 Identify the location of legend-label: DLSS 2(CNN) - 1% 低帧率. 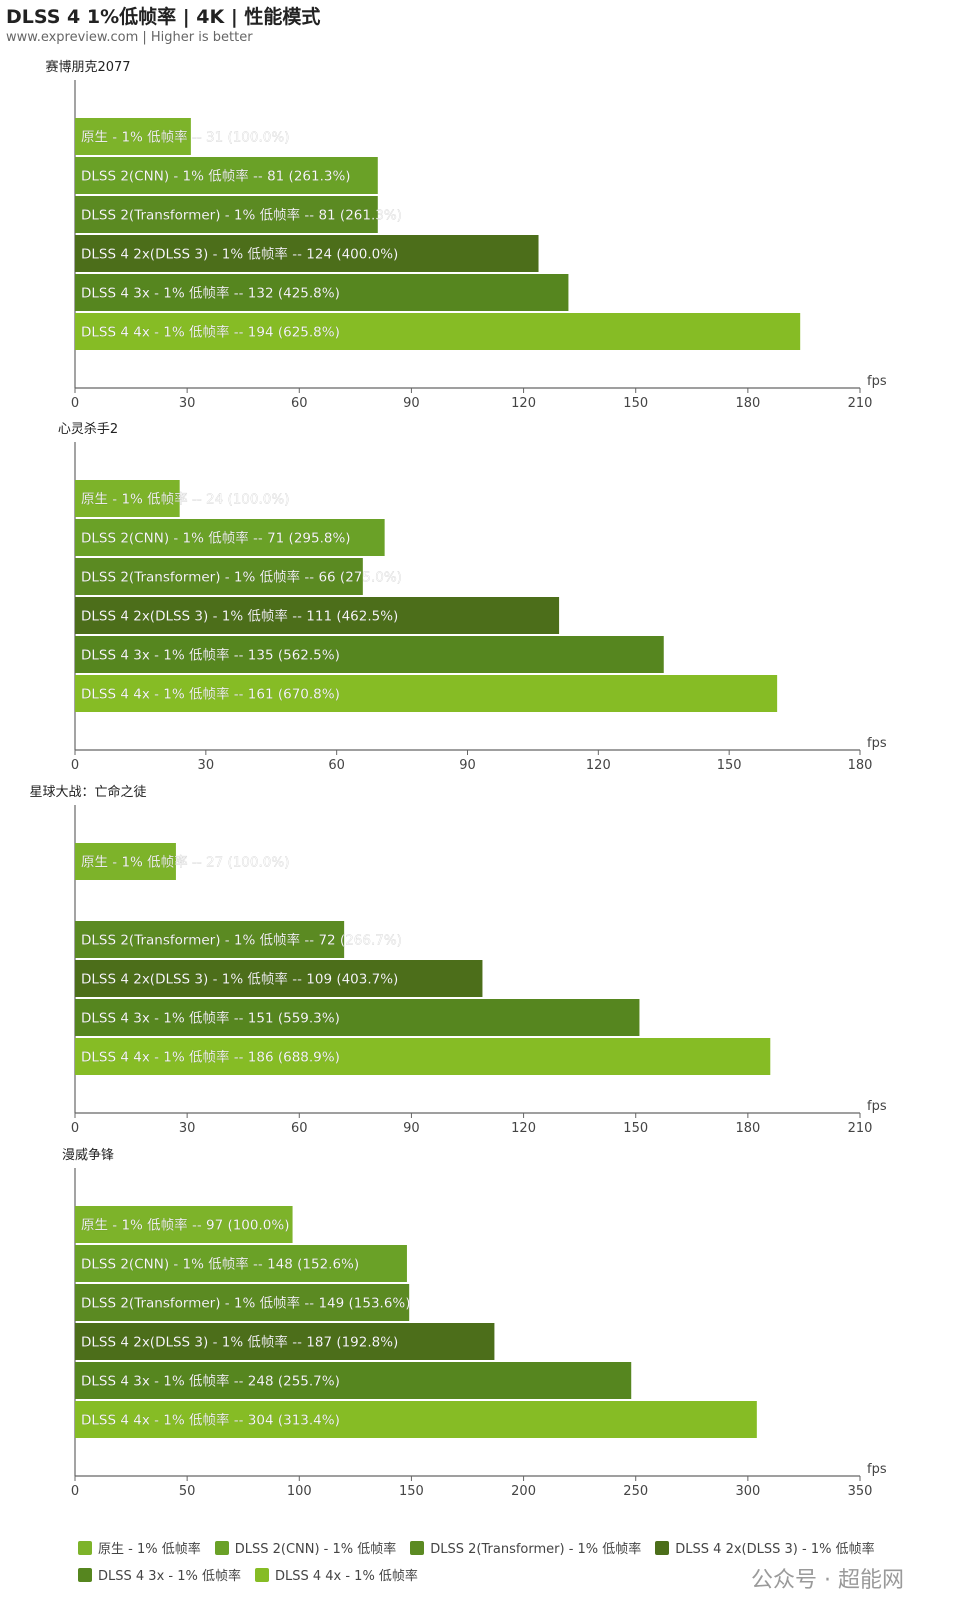
(315, 1549).